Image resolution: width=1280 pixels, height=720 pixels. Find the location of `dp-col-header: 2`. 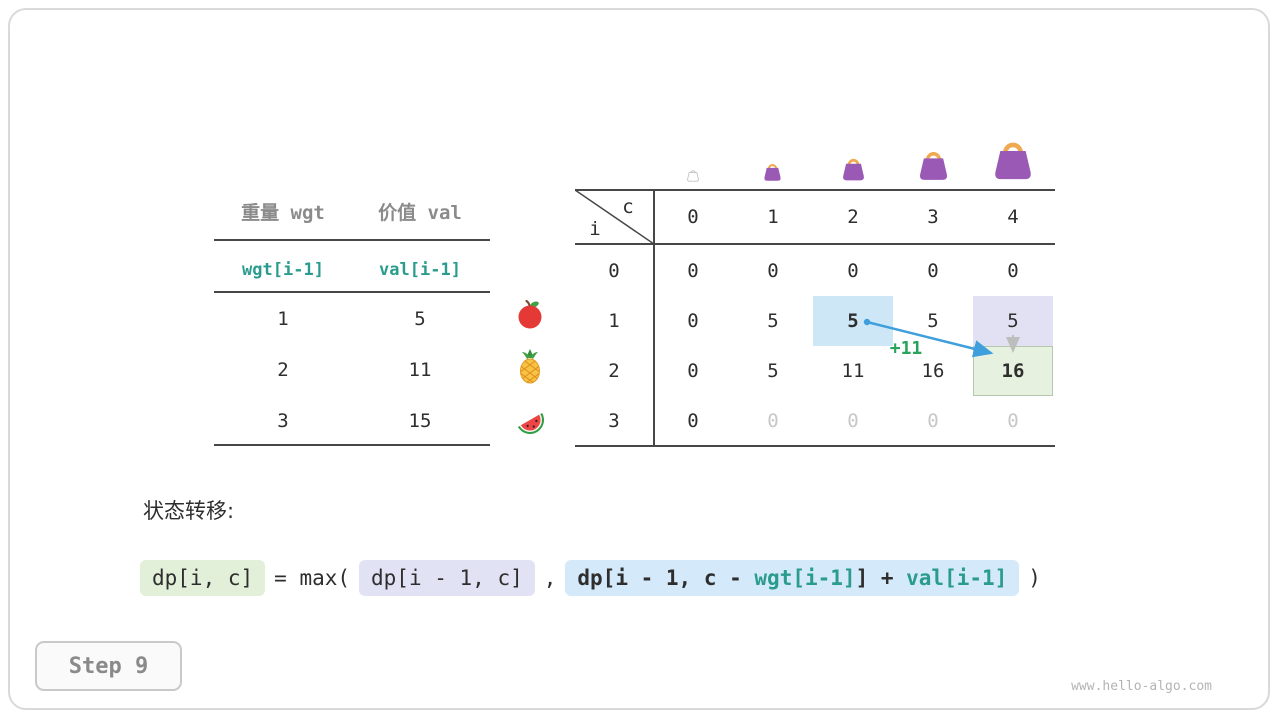

dp-col-header: 2 is located at coordinates (853, 217).